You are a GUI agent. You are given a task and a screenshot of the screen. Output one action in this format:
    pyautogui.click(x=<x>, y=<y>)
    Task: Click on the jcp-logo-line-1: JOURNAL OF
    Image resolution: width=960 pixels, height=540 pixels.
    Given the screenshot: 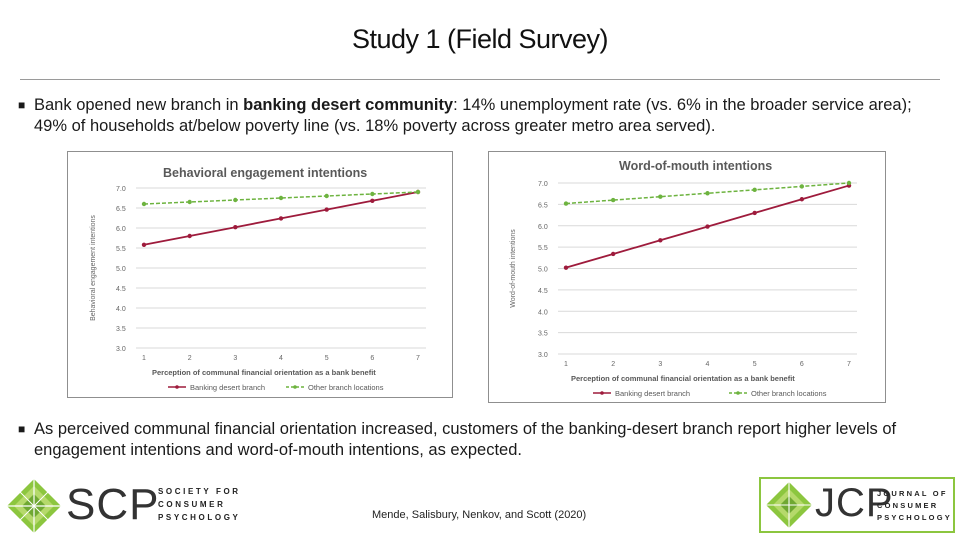 What is the action you would take?
    pyautogui.click(x=912, y=493)
    